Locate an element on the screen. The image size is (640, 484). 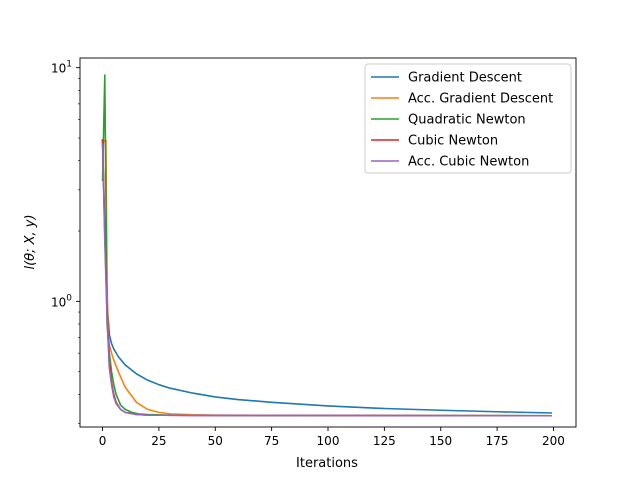
x-axis-label: Iterations is located at coordinates (327, 463).